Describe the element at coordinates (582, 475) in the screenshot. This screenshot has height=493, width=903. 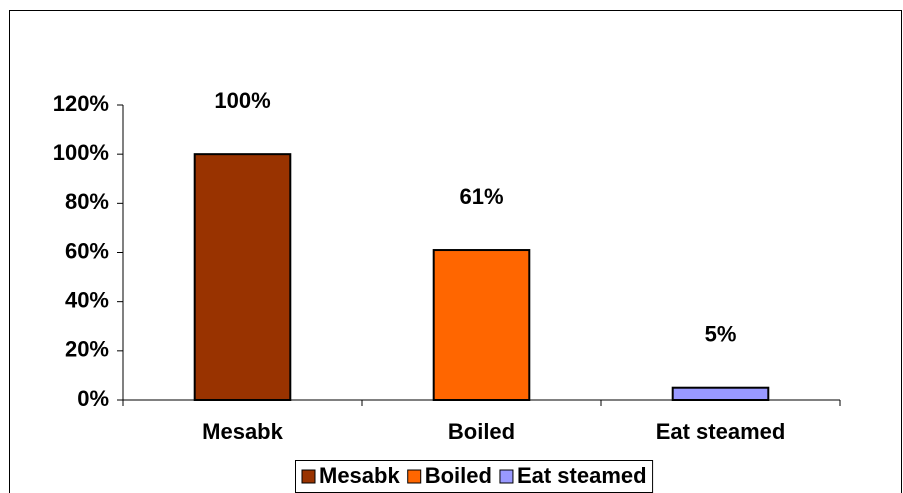
I see `legend-label: Eat steamed` at that location.